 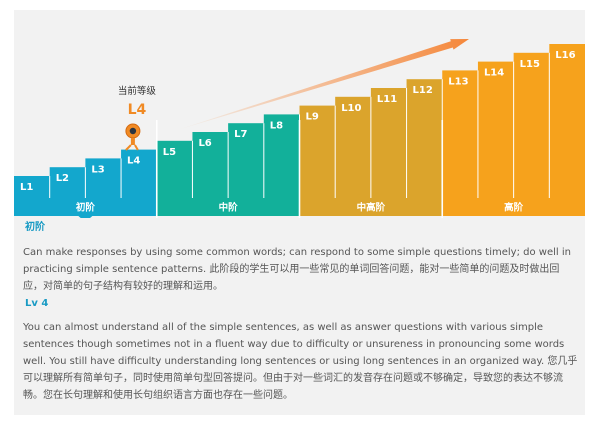 I want to click on mascot-face, so click(x=133, y=131).